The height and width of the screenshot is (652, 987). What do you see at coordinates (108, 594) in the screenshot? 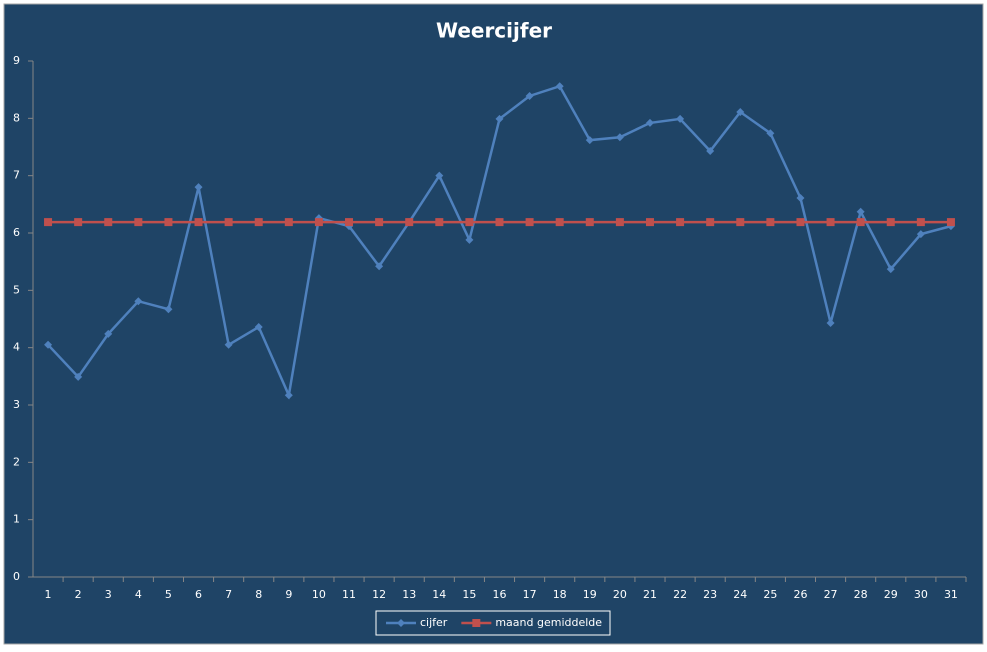
I see `x-tick-label: 3` at bounding box center [108, 594].